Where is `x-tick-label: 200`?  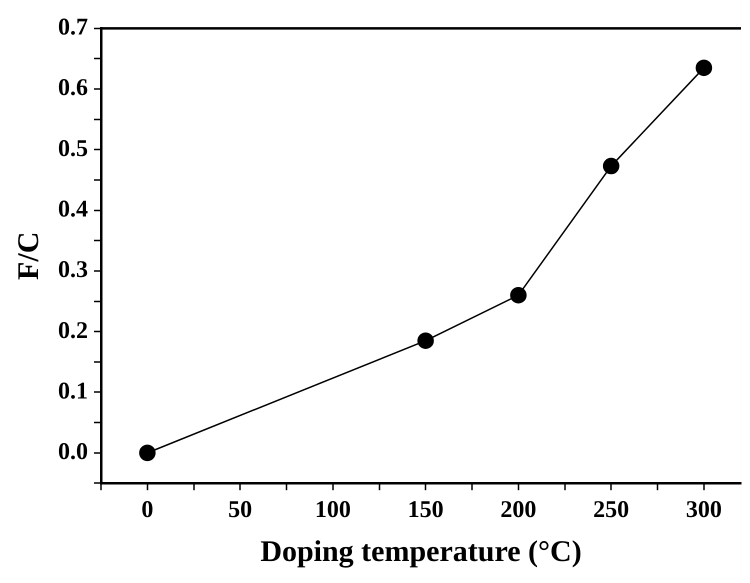
x-tick-label: 200 is located at coordinates (518, 509).